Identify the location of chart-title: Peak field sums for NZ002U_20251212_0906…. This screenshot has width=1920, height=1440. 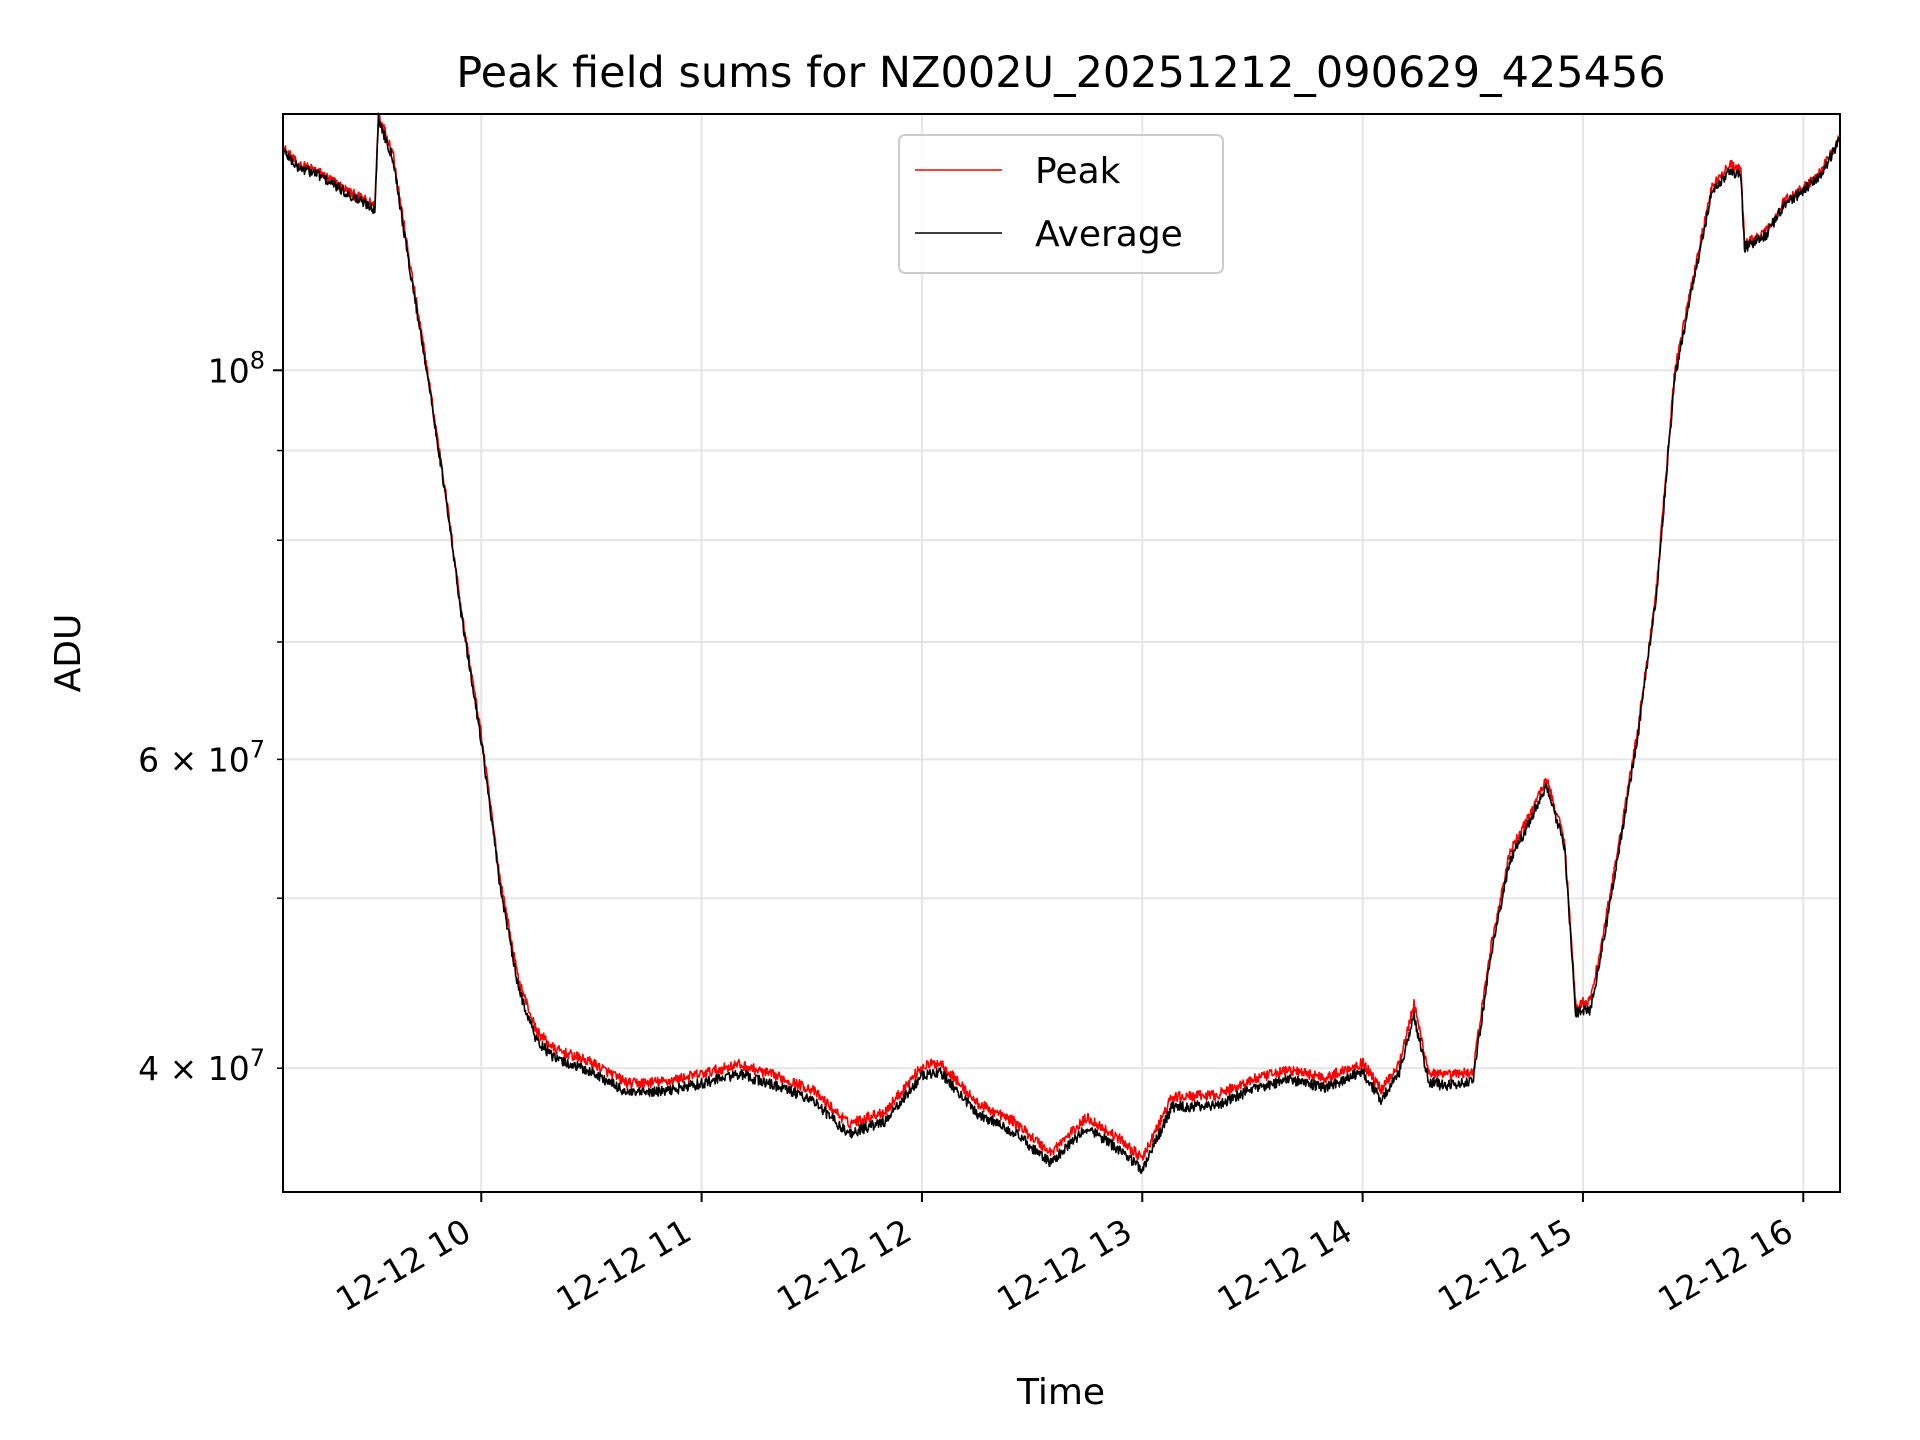
(1060, 73).